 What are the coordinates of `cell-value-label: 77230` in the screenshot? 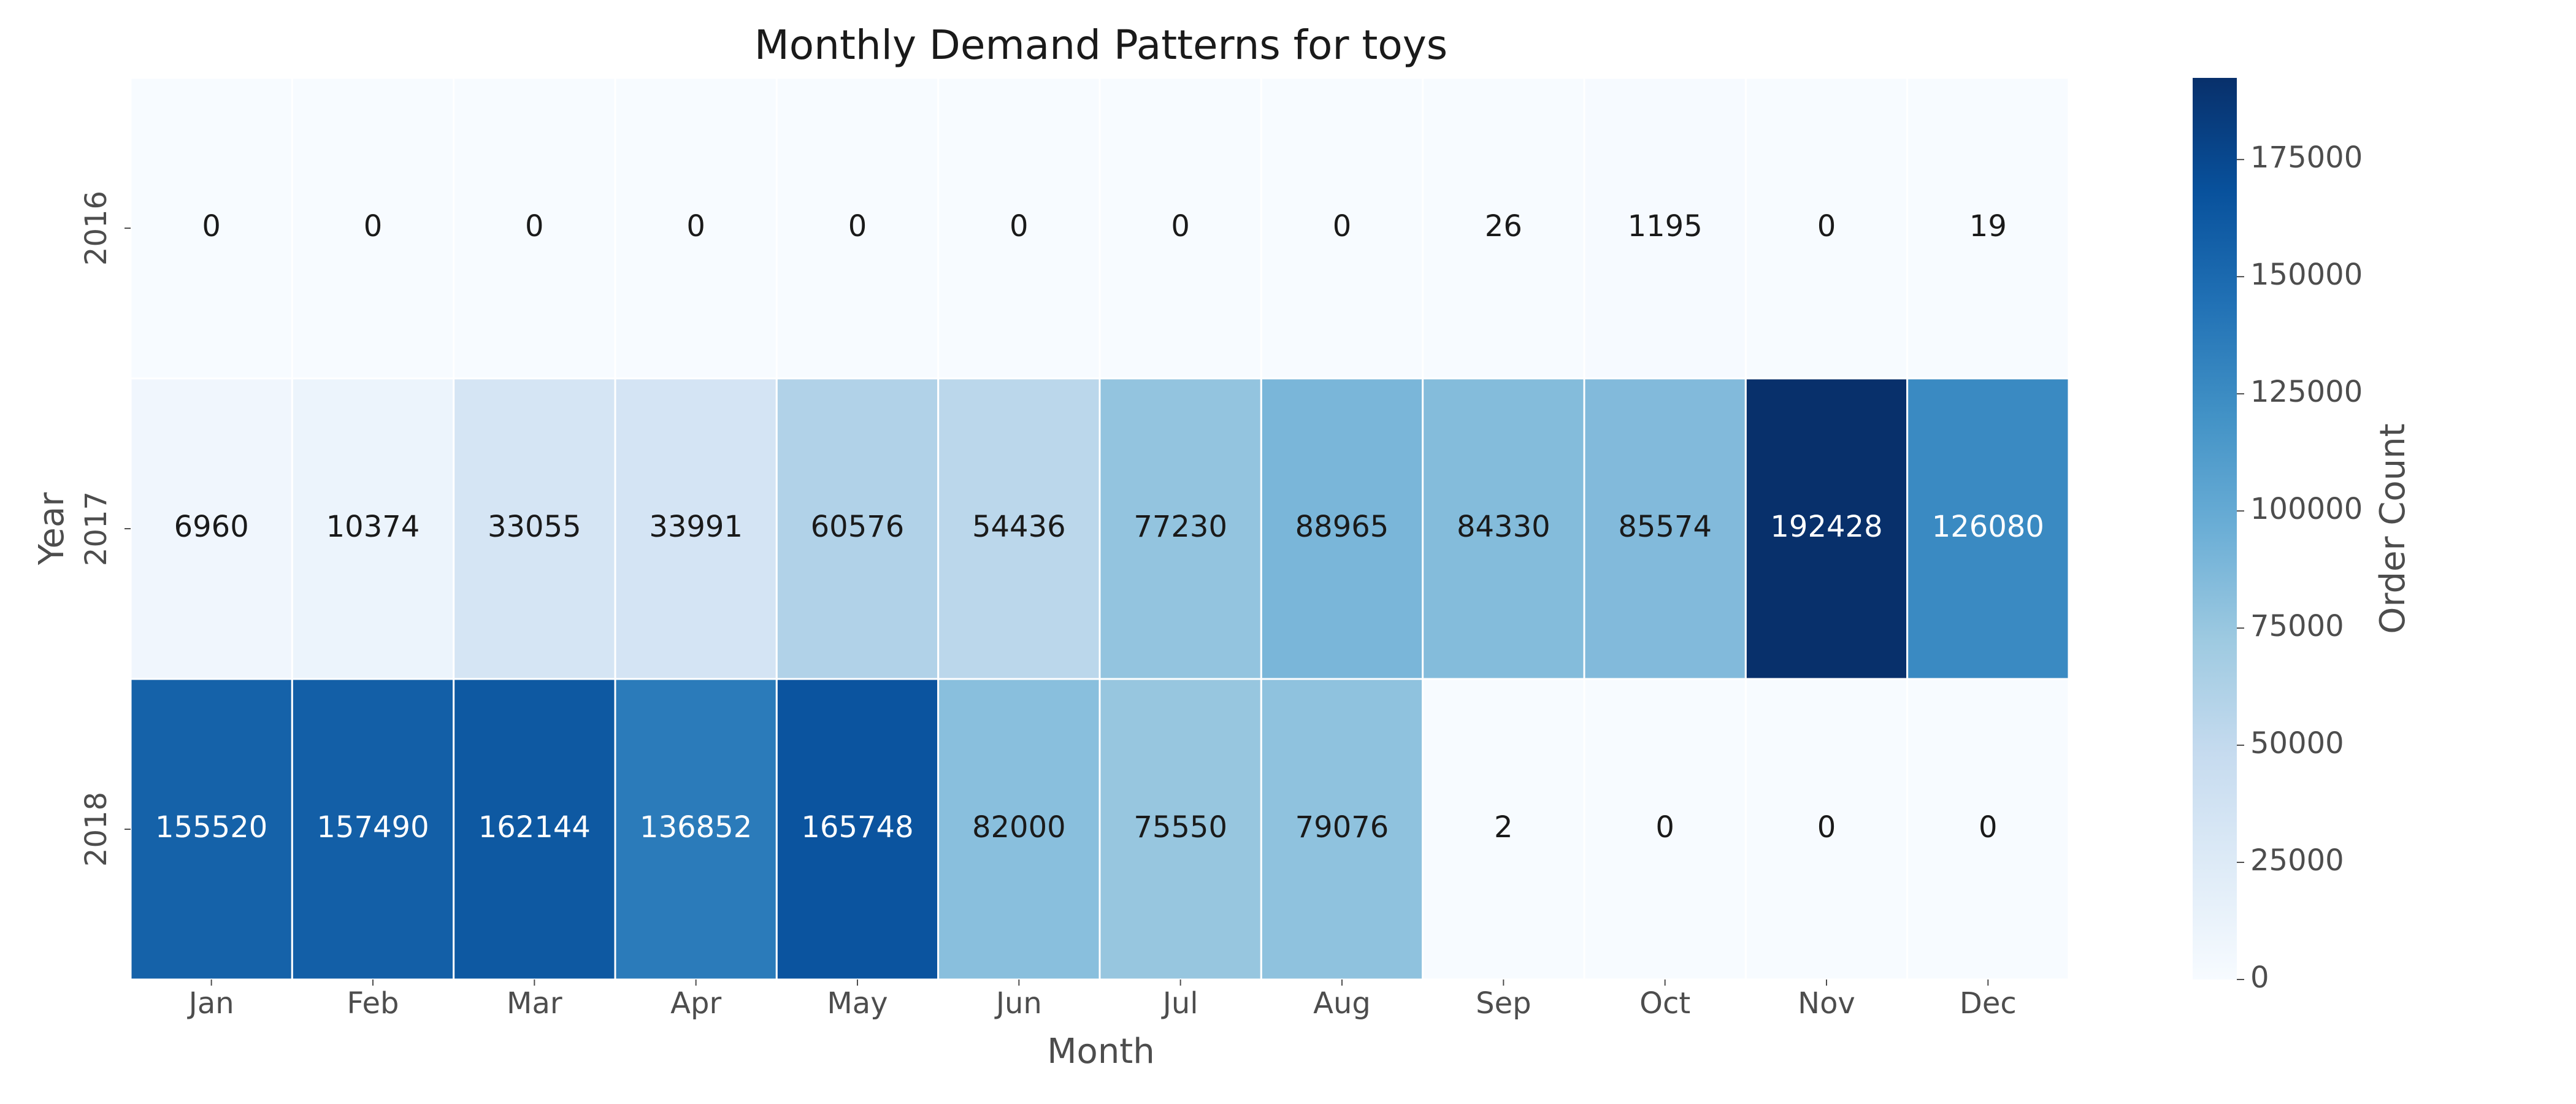 It's located at (1180, 527).